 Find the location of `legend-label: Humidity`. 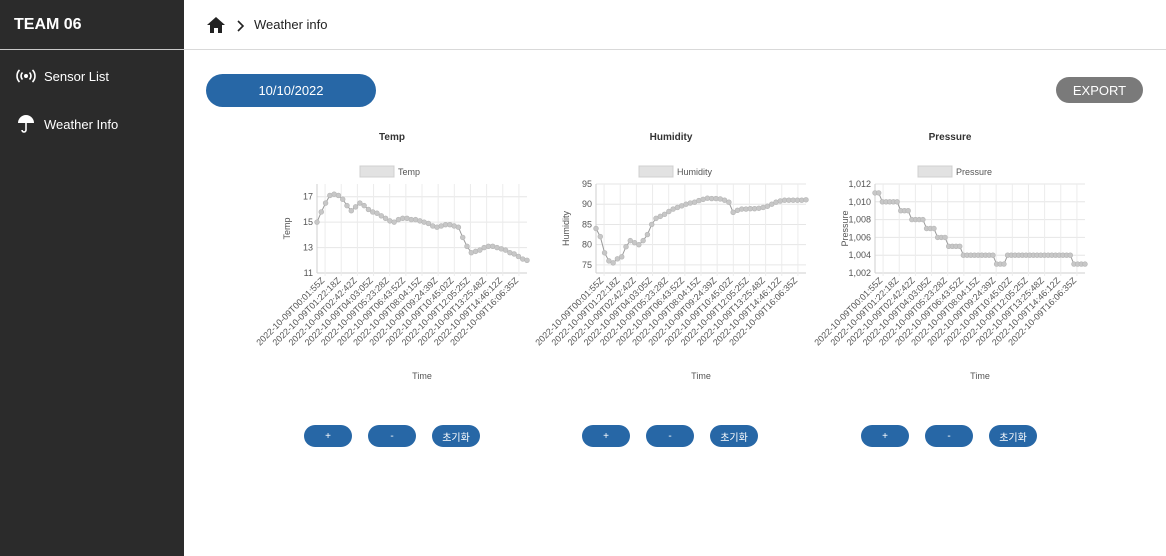

legend-label: Humidity is located at coordinates (695, 172).